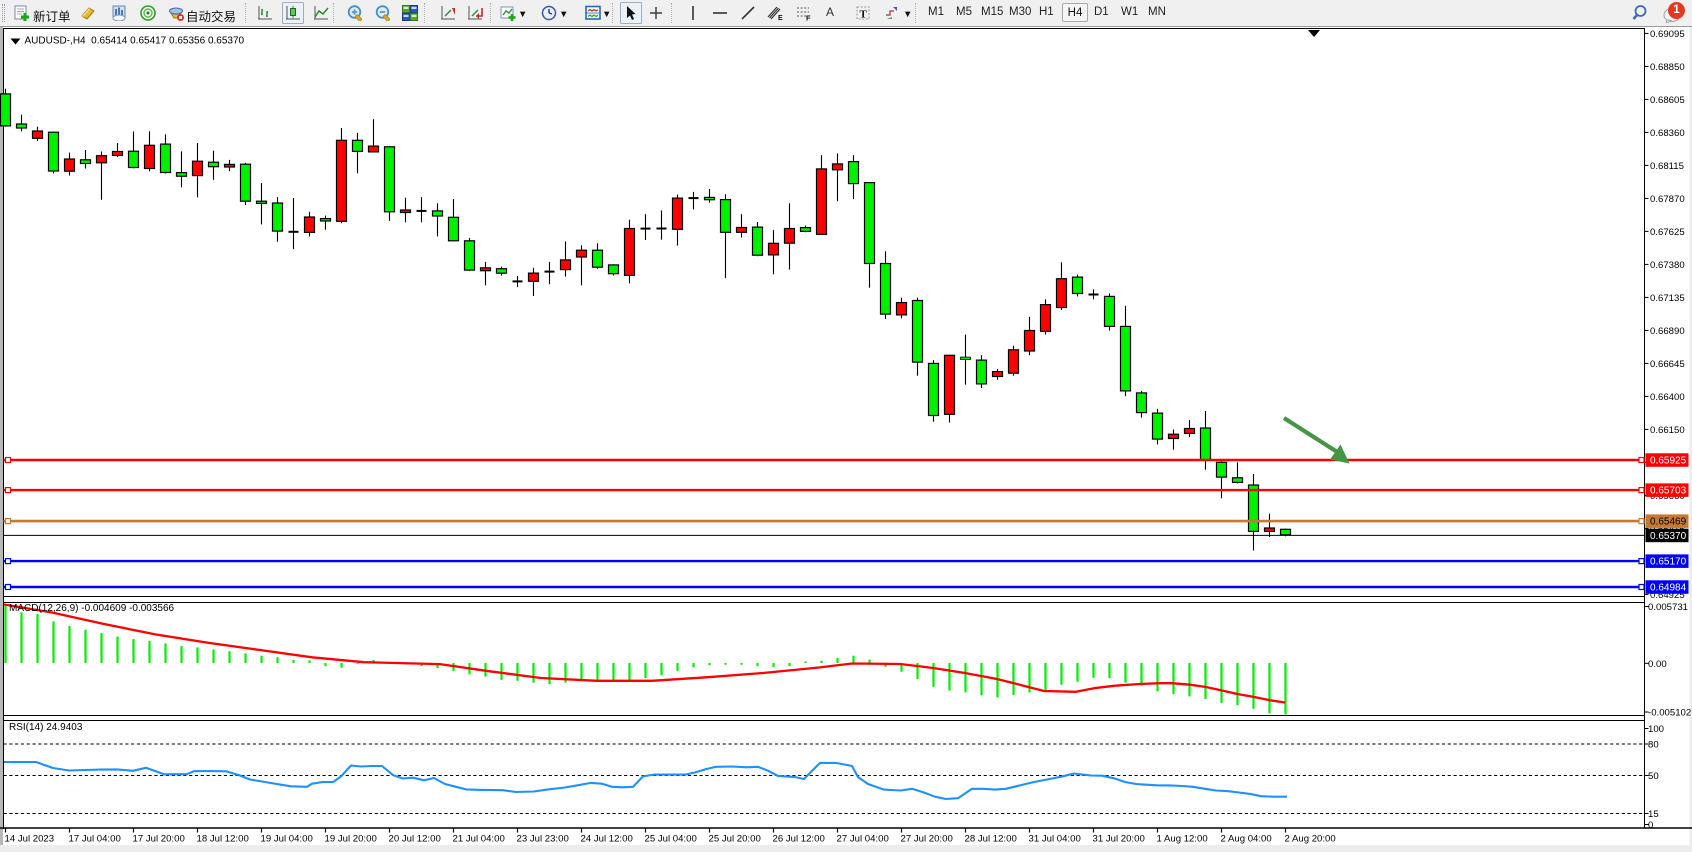 The height and width of the screenshot is (852, 1692). Describe the element at coordinates (1182, 839) in the screenshot. I see `svg-text: 1 Aug 12:00` at that location.